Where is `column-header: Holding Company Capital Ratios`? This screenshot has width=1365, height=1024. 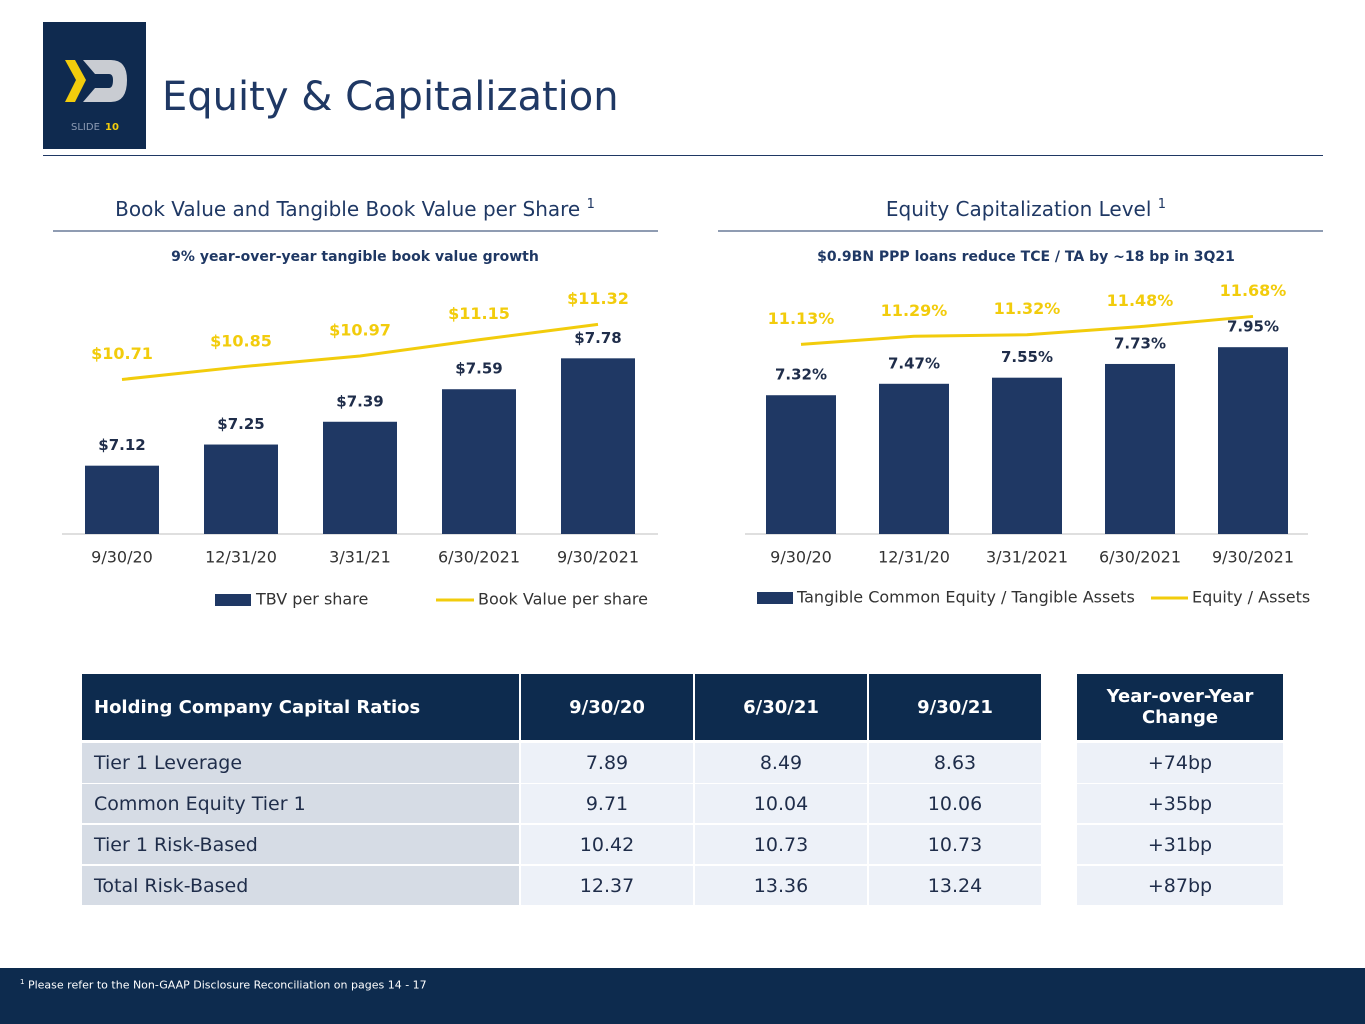 column-header: Holding Company Capital Ratios is located at coordinates (300, 707).